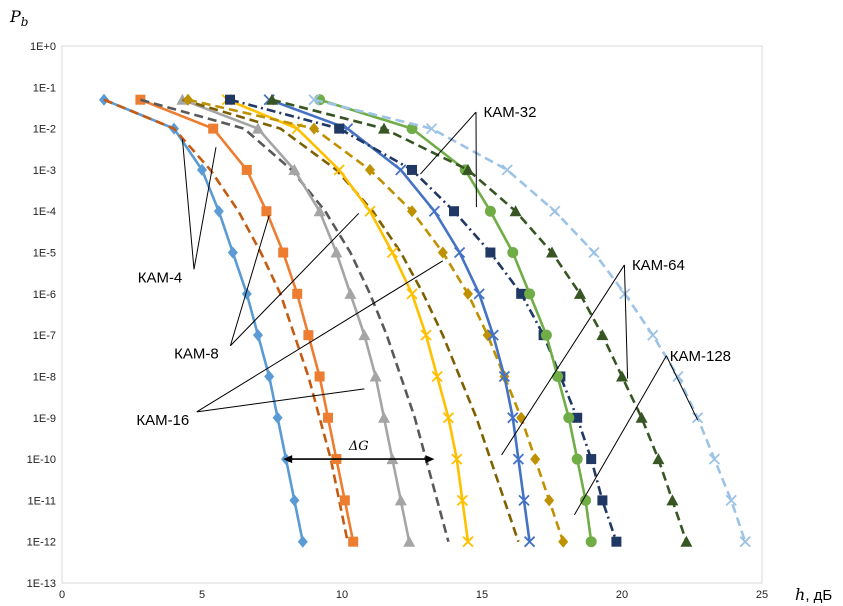  Describe the element at coordinates (15, 16) in the screenshot. I see `y-axis-title-main: P` at that location.